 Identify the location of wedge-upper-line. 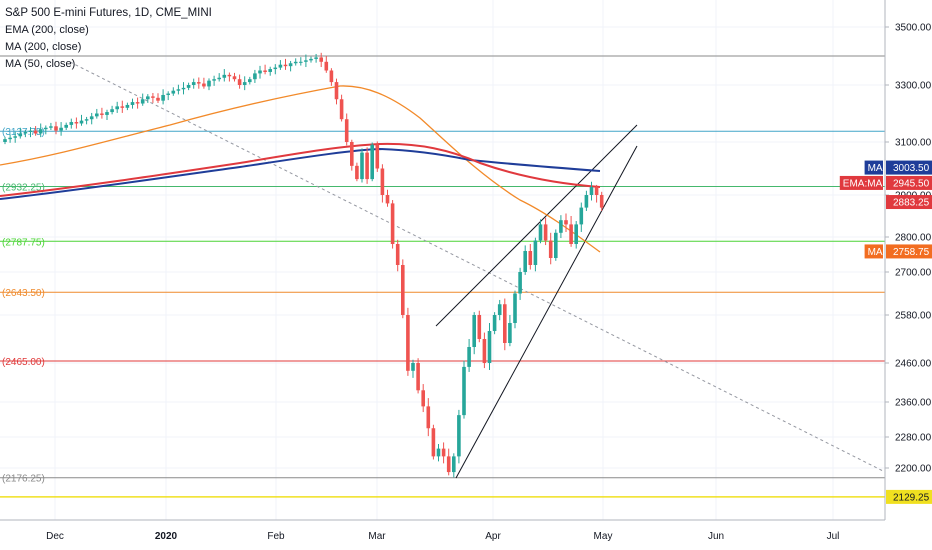
(536, 225).